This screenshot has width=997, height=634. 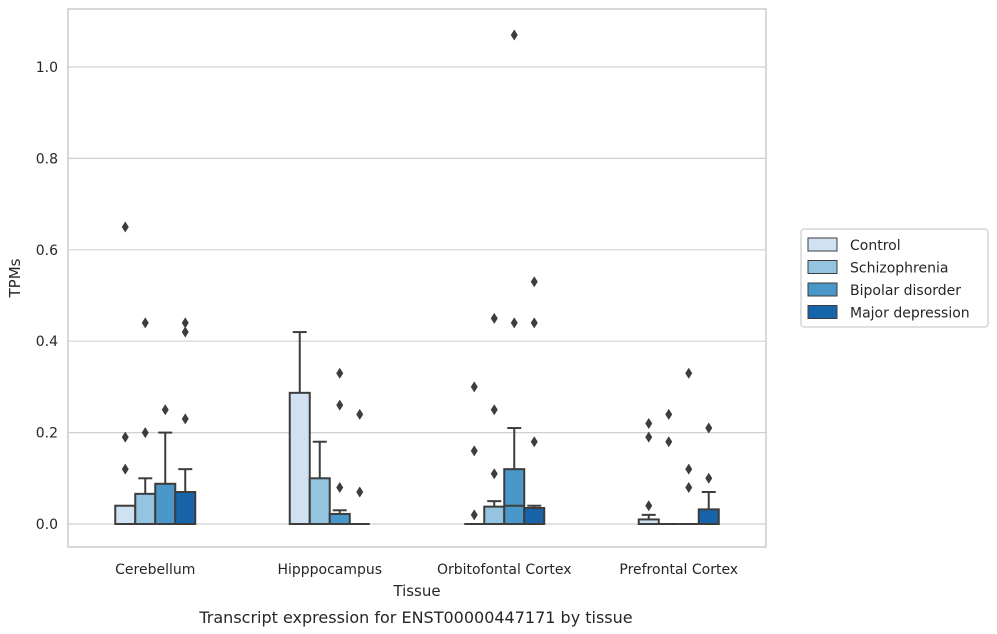 I want to click on legend-label: Schizophrenia, so click(x=899, y=269).